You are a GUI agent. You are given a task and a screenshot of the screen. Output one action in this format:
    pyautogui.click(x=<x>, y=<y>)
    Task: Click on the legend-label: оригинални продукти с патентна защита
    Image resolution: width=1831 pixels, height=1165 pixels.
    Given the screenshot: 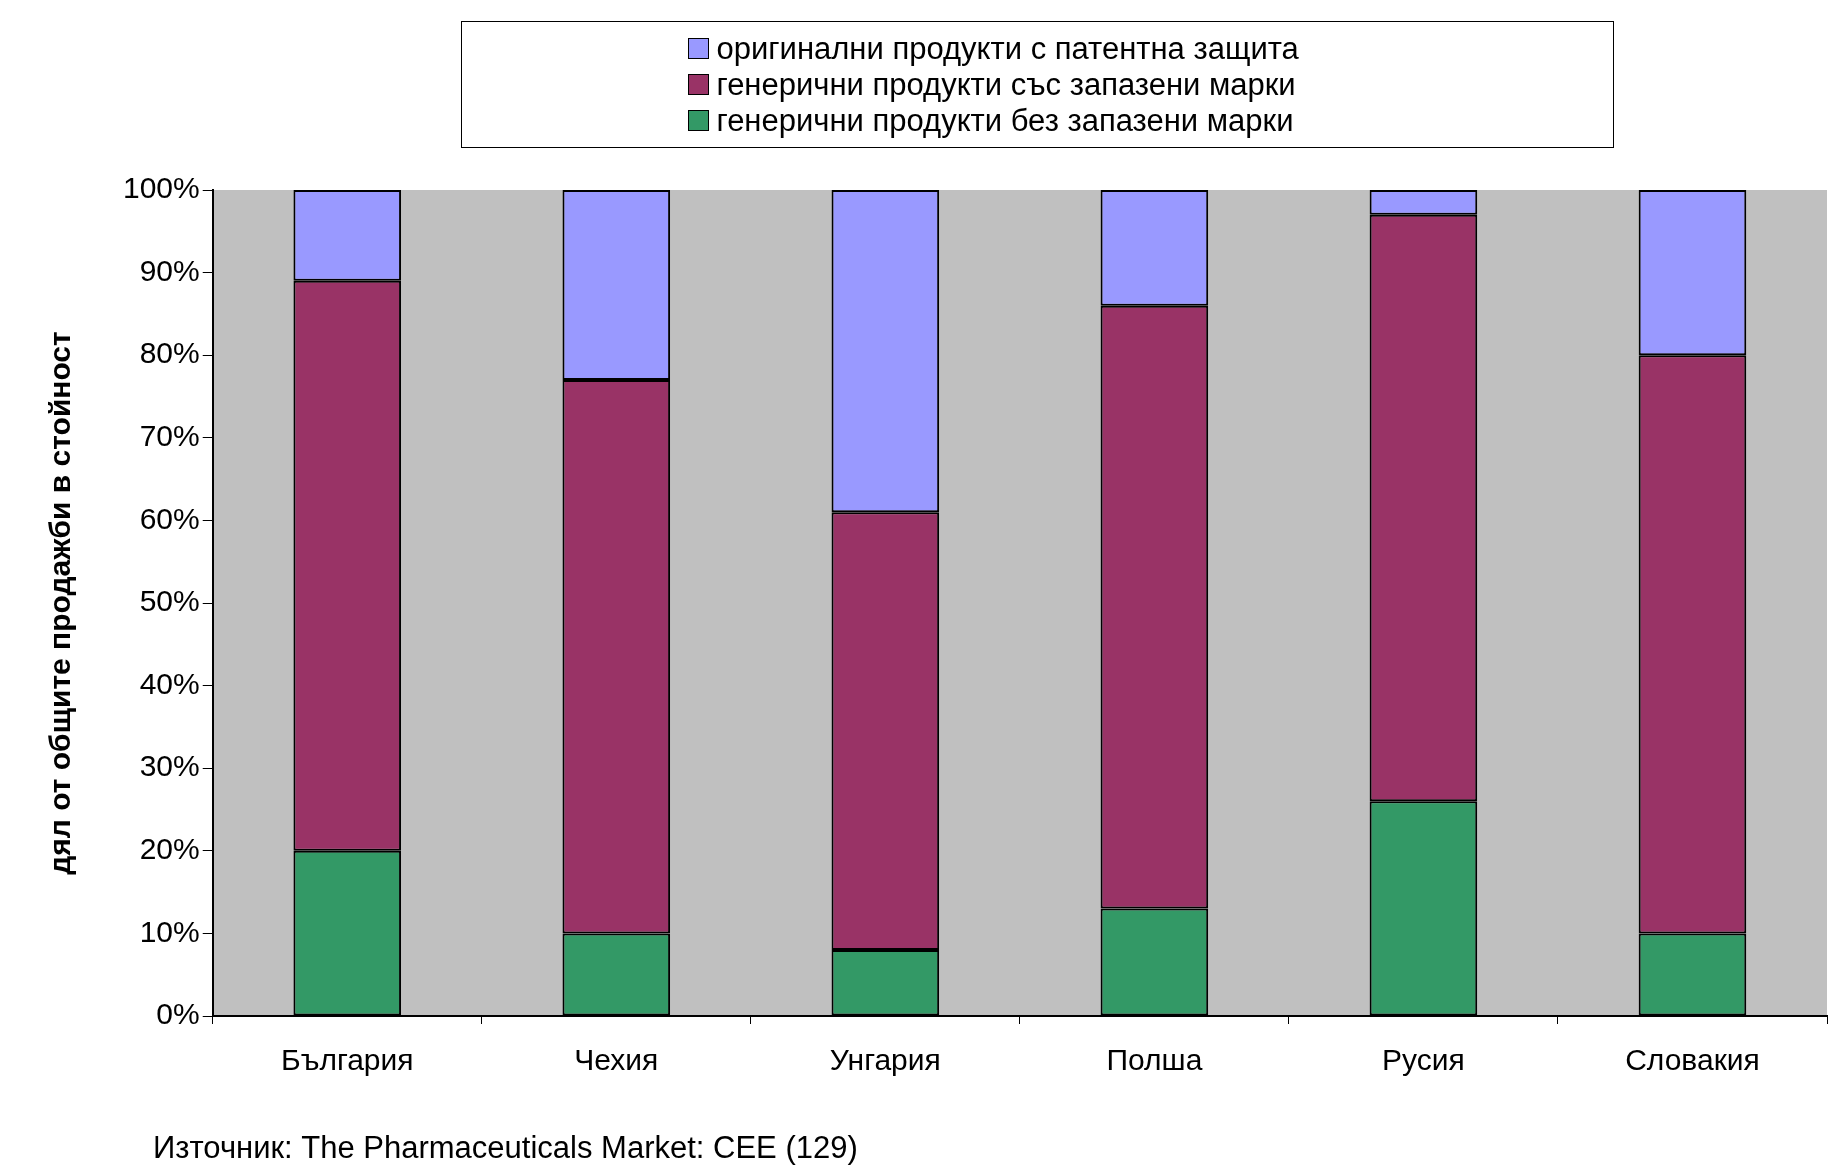 What is the action you would take?
    pyautogui.click(x=1007, y=48)
    